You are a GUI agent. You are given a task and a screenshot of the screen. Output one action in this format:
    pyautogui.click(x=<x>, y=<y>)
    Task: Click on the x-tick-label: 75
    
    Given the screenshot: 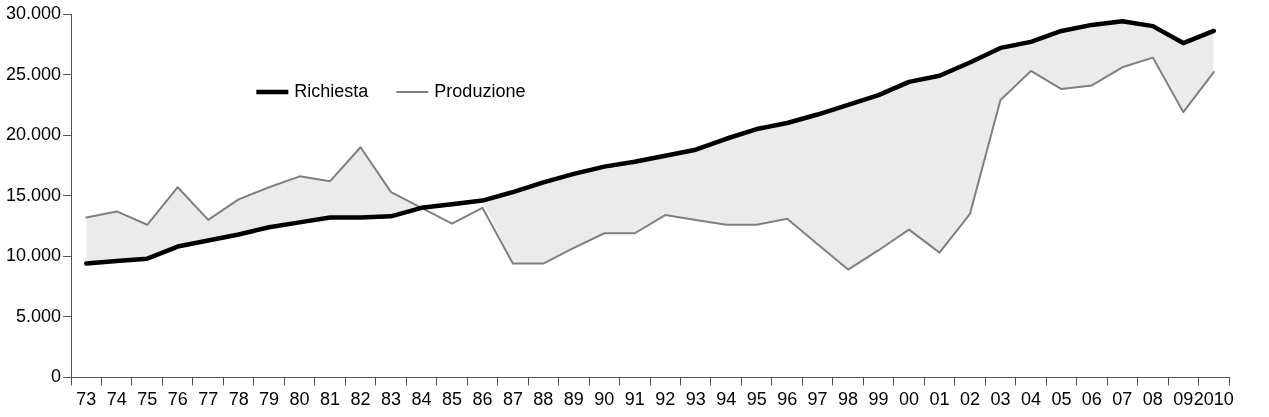 What is the action you would take?
    pyautogui.click(x=147, y=399)
    